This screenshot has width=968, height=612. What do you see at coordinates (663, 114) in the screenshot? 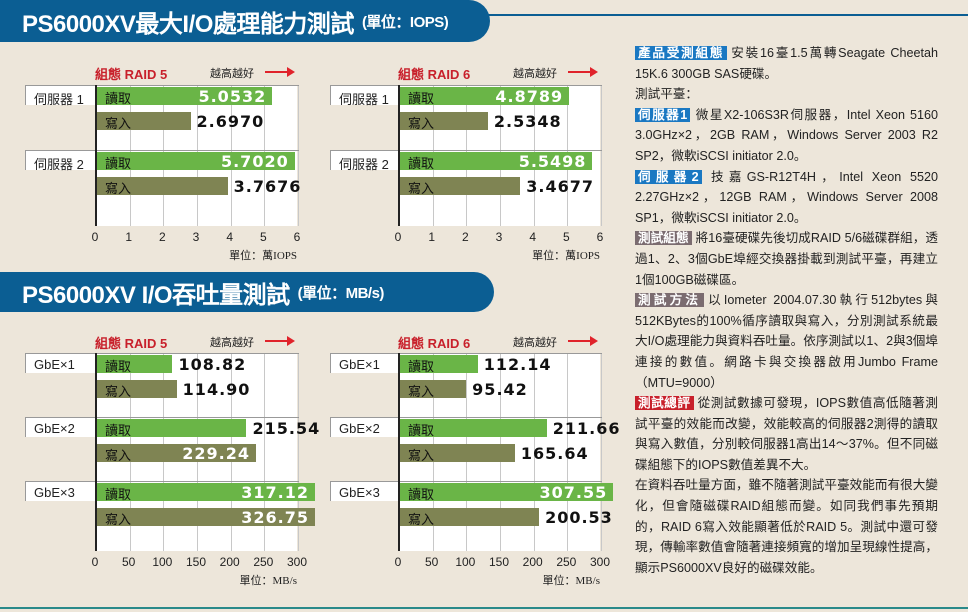
I see `section-badge: 伺服器1` at bounding box center [663, 114].